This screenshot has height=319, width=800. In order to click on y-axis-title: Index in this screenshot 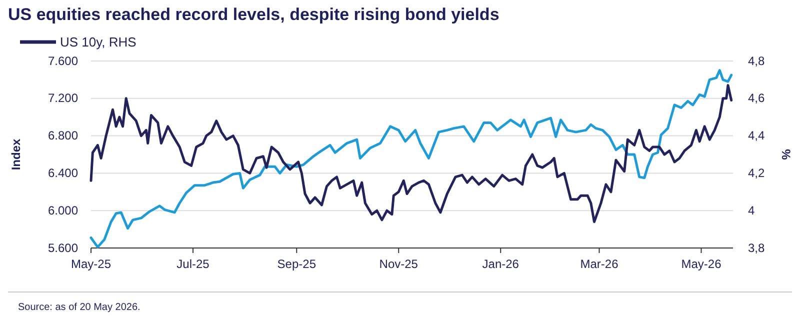, I will do `click(16, 154)`.